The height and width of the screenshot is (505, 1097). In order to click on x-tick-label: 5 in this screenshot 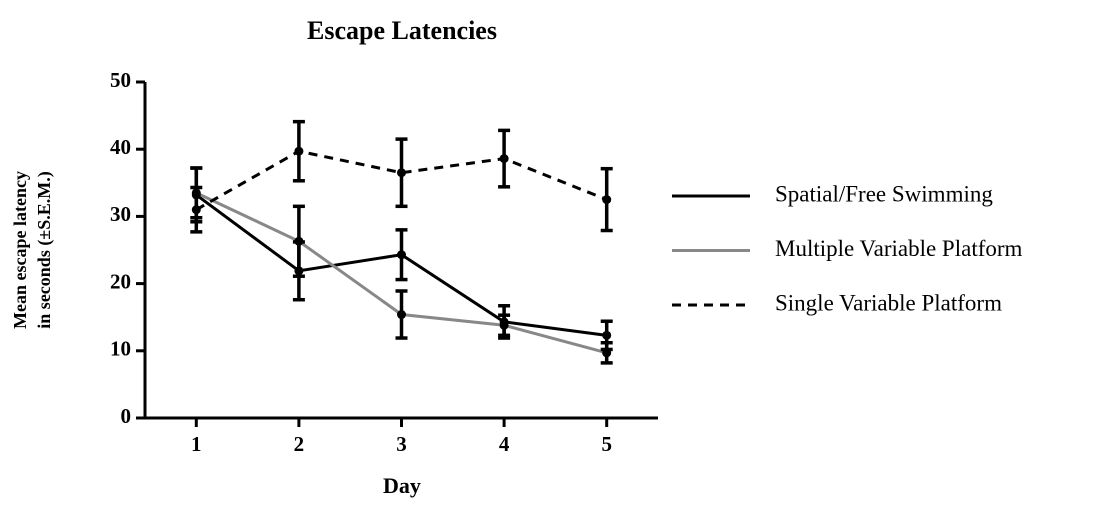, I will do `click(606, 444)`.